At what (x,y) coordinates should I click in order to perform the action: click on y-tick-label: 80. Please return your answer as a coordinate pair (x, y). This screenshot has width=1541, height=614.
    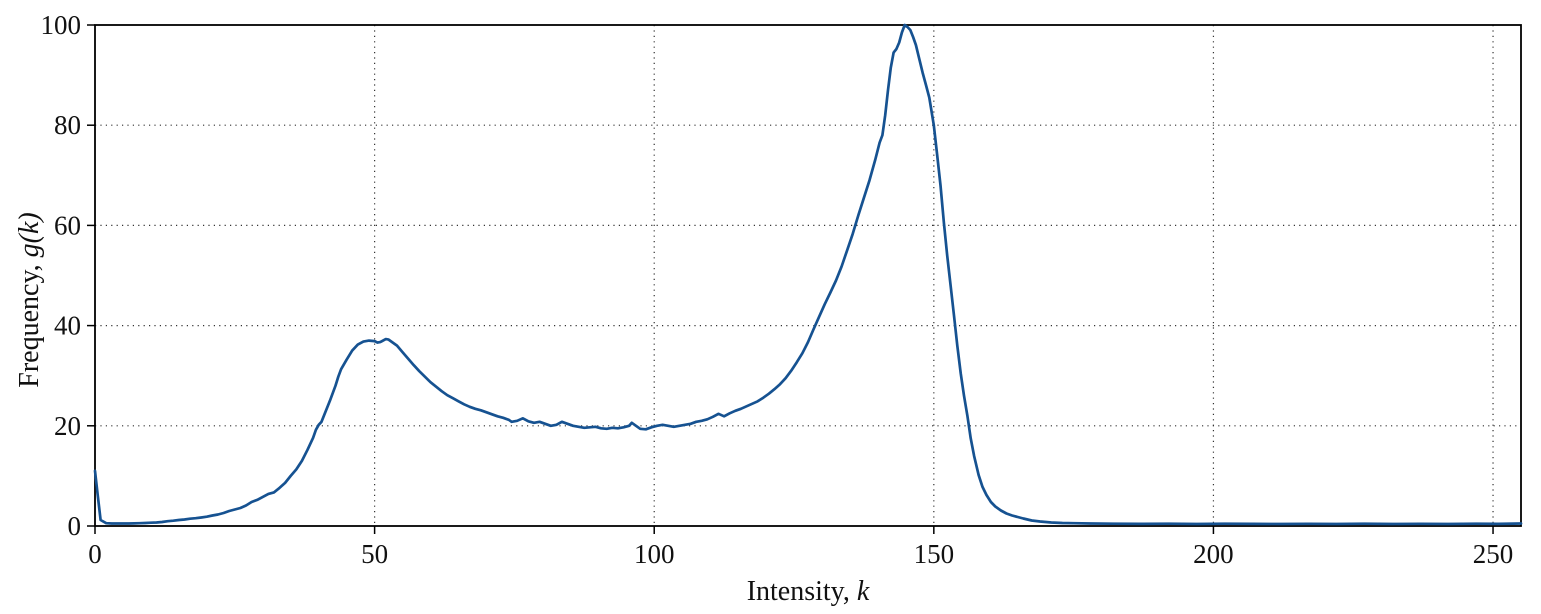
    Looking at the image, I should click on (67, 125).